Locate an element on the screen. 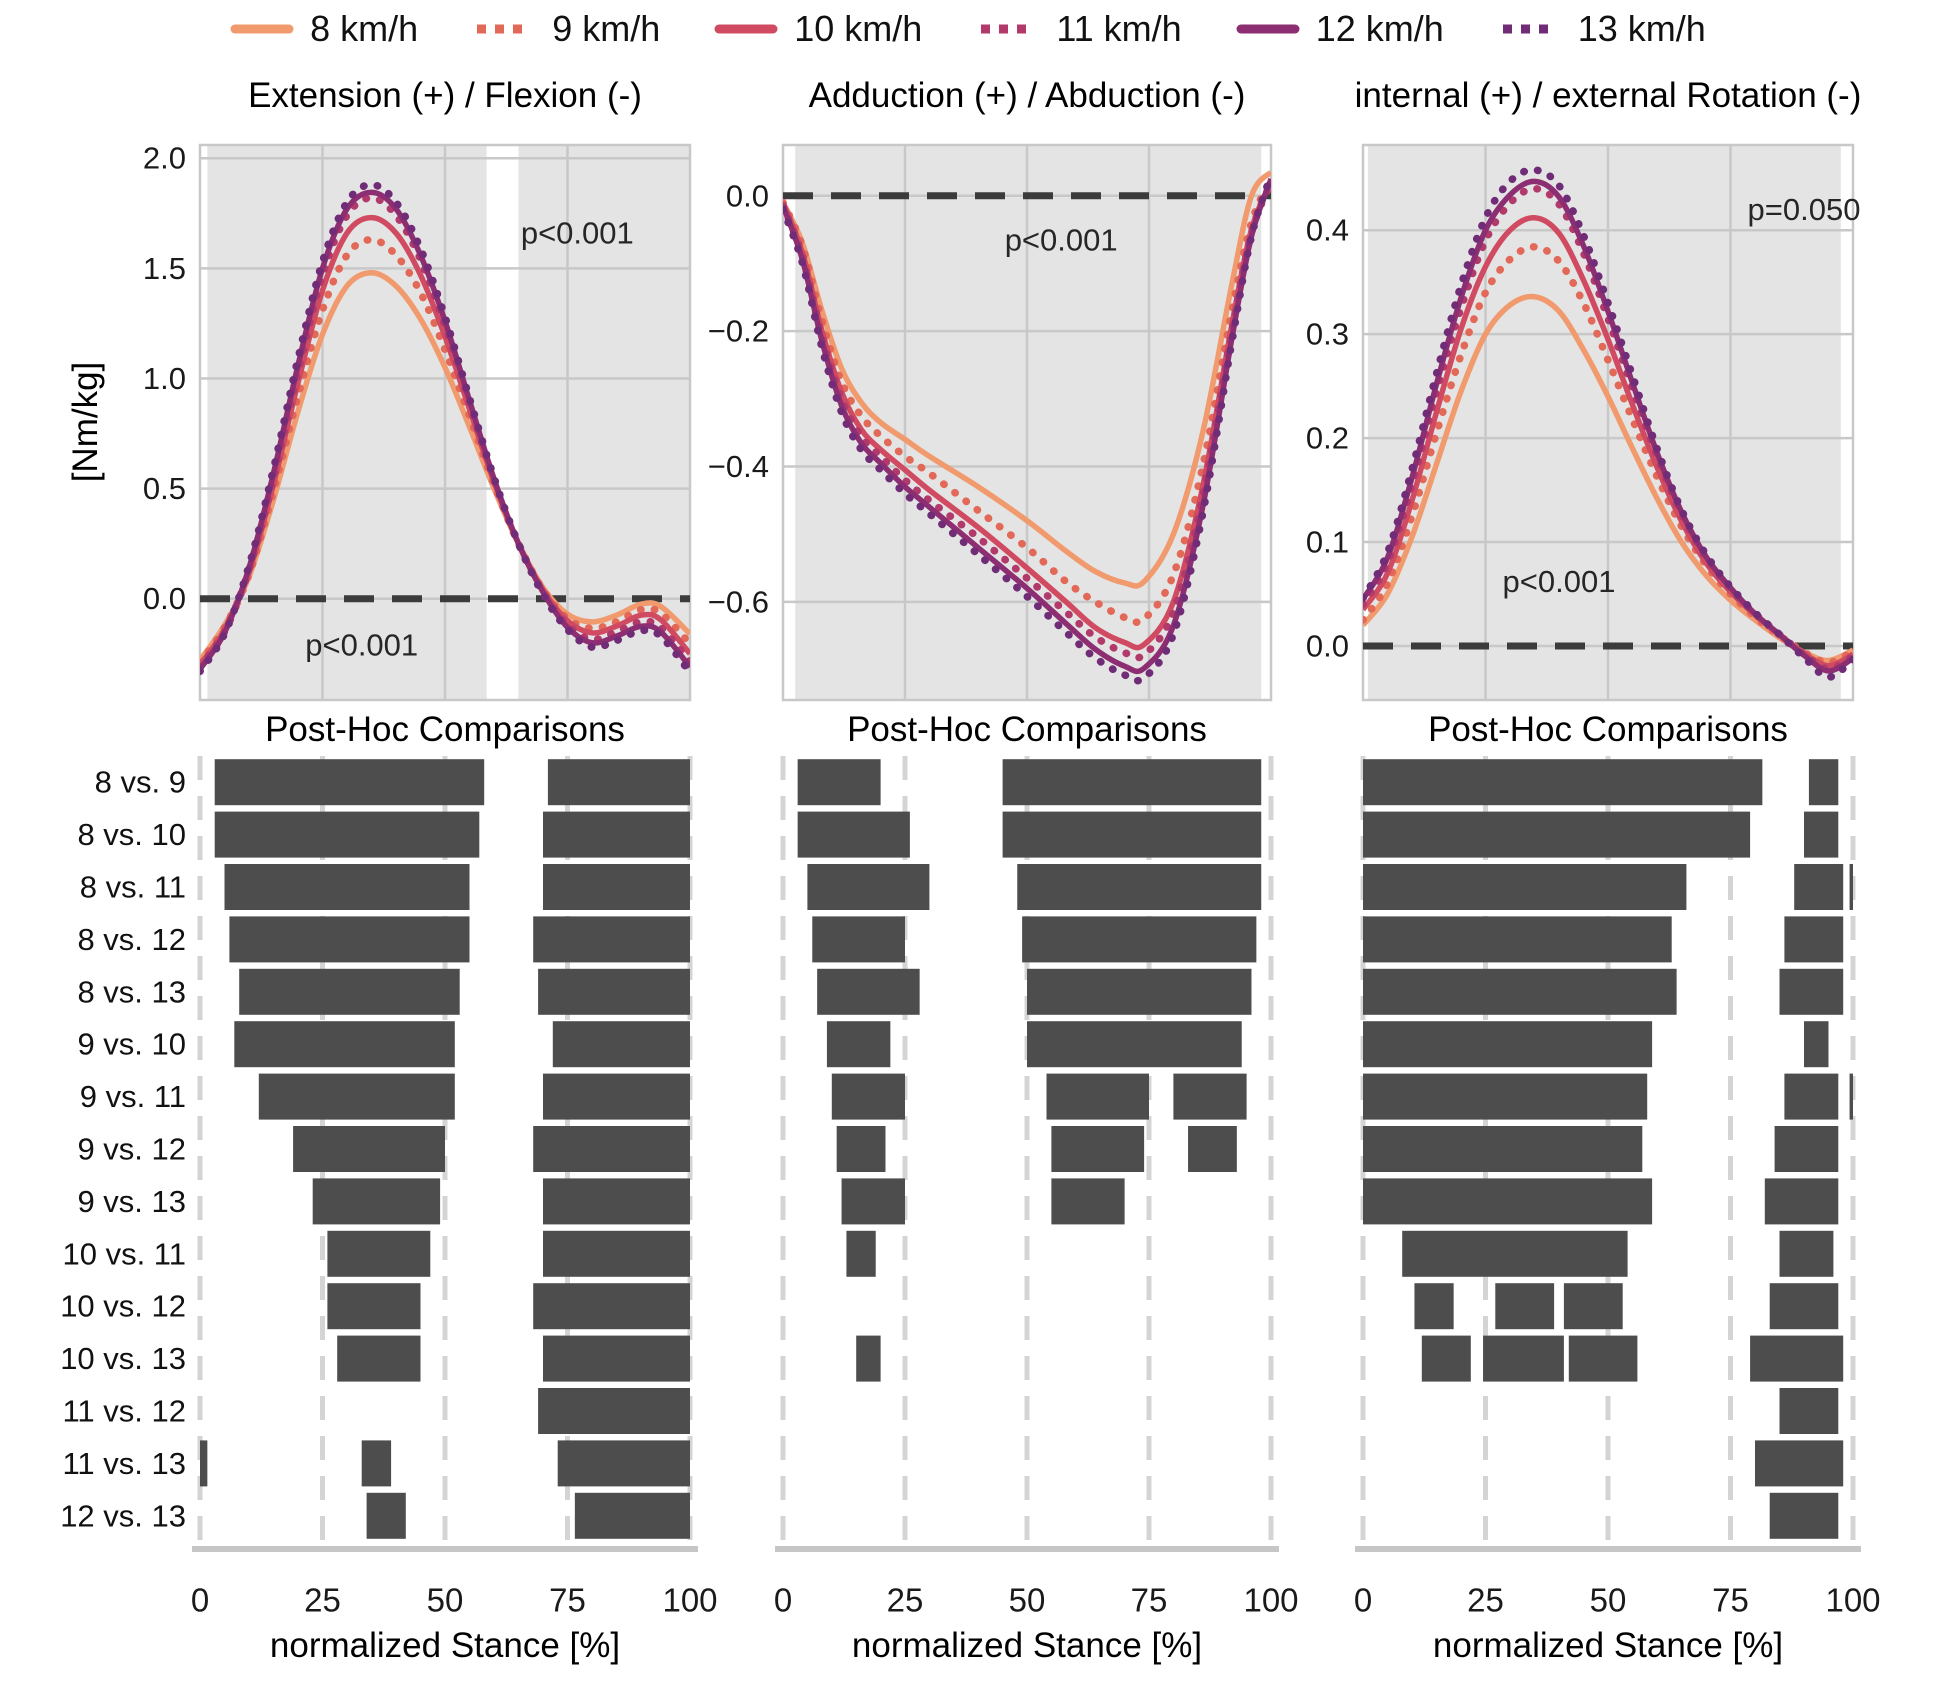 The width and height of the screenshot is (1936, 1687). row-label: 8 vs. 11 is located at coordinates (133, 887).